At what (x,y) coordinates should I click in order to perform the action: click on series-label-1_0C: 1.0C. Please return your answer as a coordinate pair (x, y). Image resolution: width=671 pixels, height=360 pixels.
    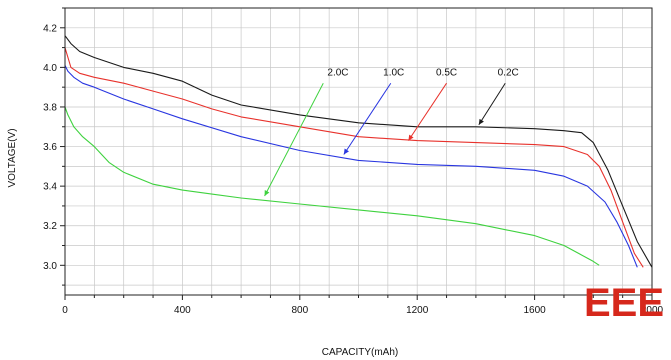
    Looking at the image, I should click on (393, 72).